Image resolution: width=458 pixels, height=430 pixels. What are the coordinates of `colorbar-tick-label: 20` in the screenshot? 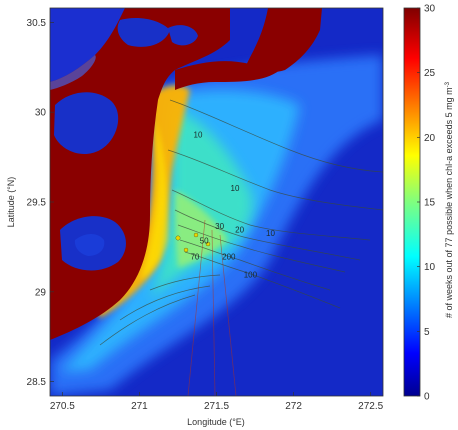 It's located at (430, 138).